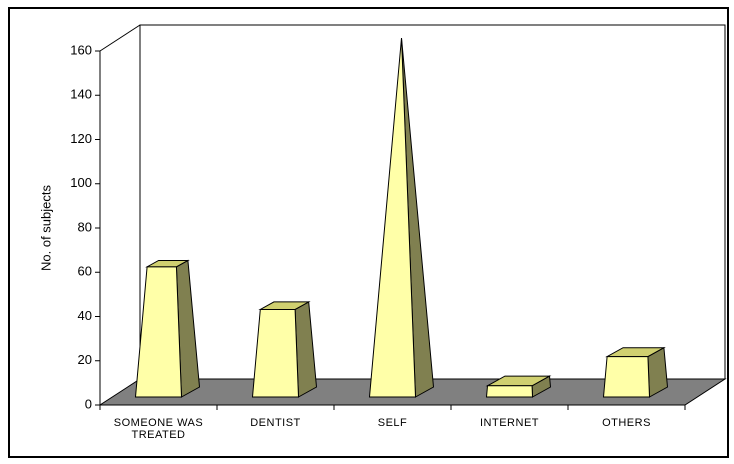 The width and height of the screenshot is (734, 464). I want to click on x-tick-label: SELF, so click(392, 423).